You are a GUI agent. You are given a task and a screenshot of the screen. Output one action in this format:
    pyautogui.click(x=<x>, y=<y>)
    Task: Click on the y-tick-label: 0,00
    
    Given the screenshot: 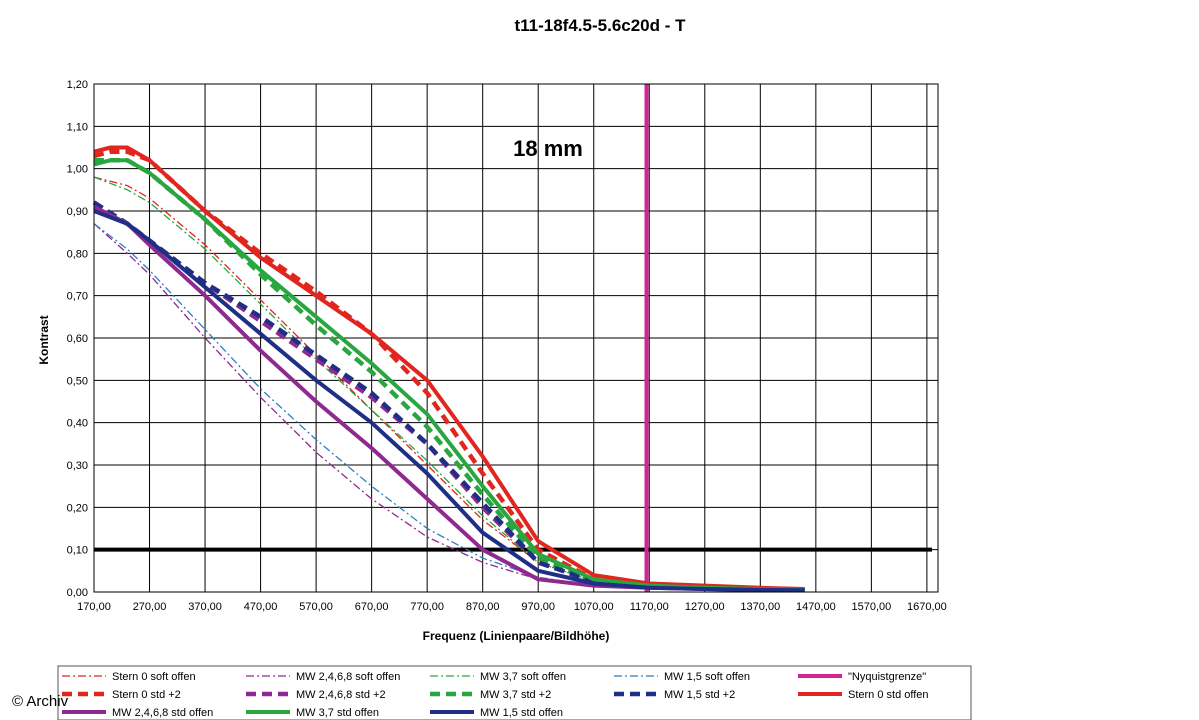 What is the action you would take?
    pyautogui.click(x=77, y=593)
    